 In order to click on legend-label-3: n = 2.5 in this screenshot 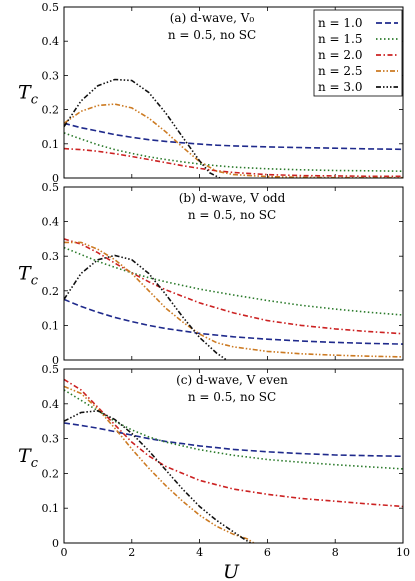, I will do `click(340, 71)`.